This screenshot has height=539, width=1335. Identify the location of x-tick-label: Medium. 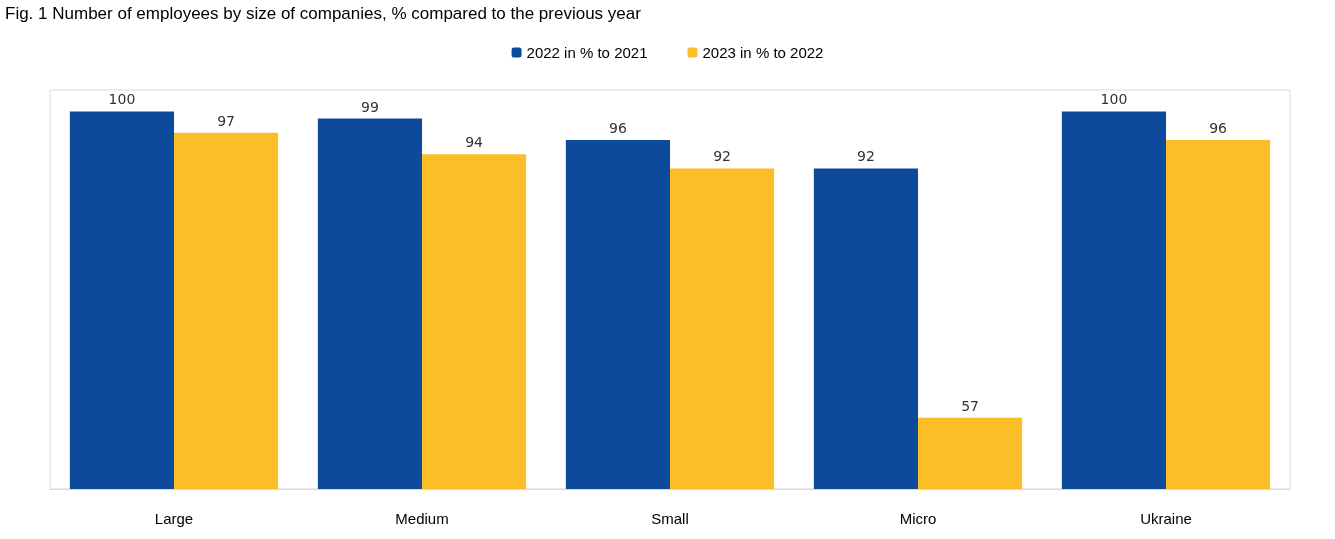
(422, 518).